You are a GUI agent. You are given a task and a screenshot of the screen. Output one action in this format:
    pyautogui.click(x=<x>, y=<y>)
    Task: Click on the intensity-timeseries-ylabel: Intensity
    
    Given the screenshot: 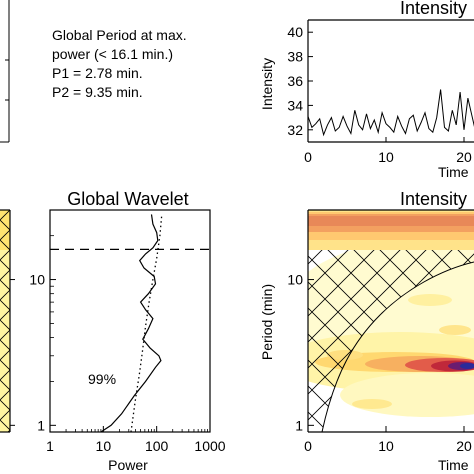 What is the action you would take?
    pyautogui.click(x=267, y=84)
    